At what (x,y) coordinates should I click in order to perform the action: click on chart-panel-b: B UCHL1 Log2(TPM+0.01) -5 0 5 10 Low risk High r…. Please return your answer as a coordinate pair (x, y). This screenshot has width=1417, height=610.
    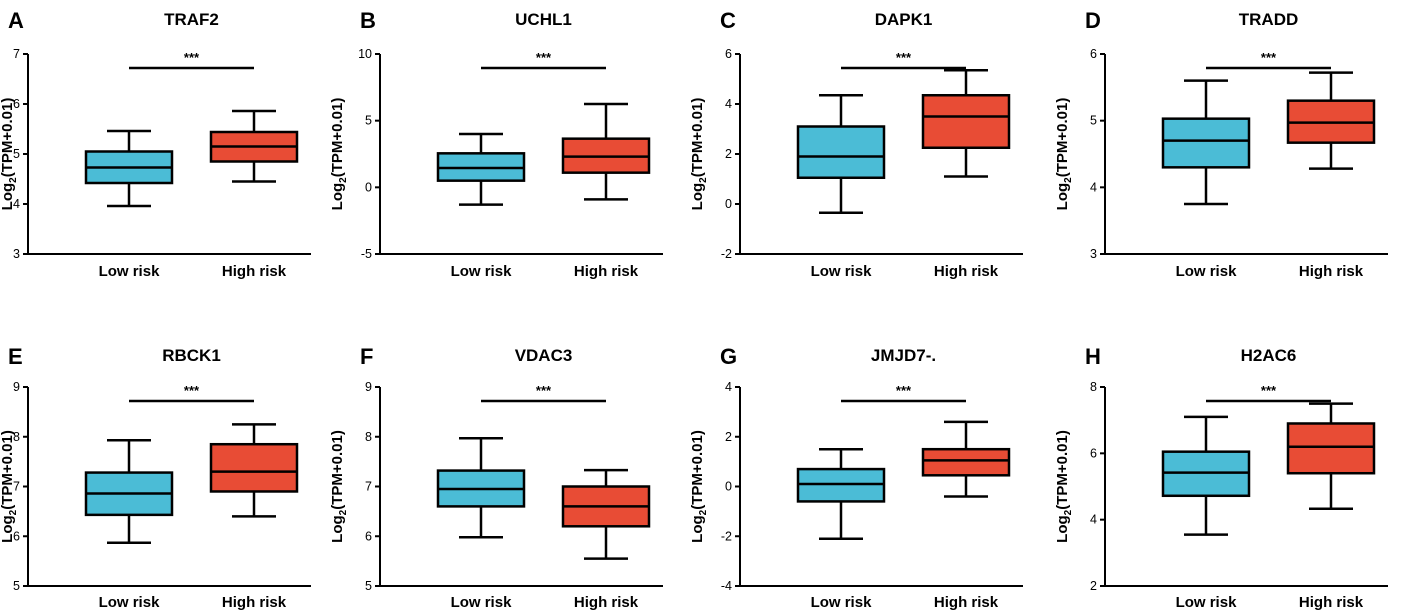
    Looking at the image, I should click on (496, 144).